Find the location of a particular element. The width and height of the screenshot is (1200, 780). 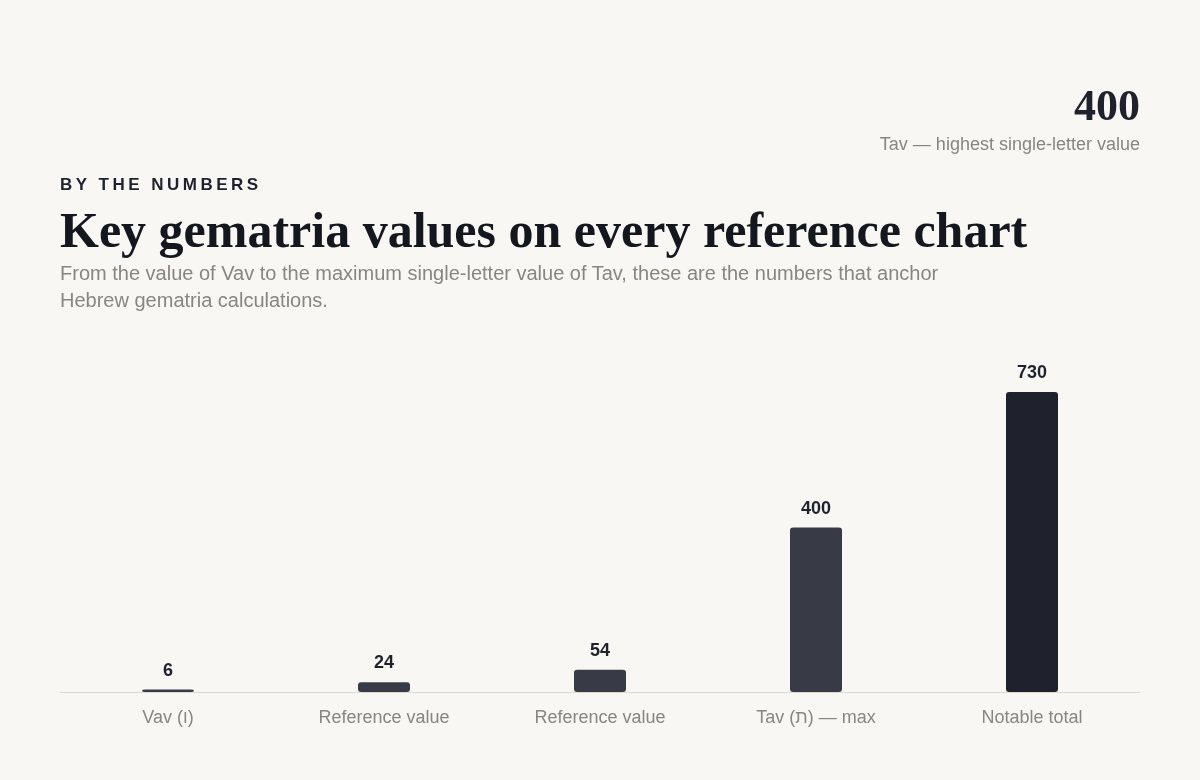

data-label: 730 is located at coordinates (1032, 372).